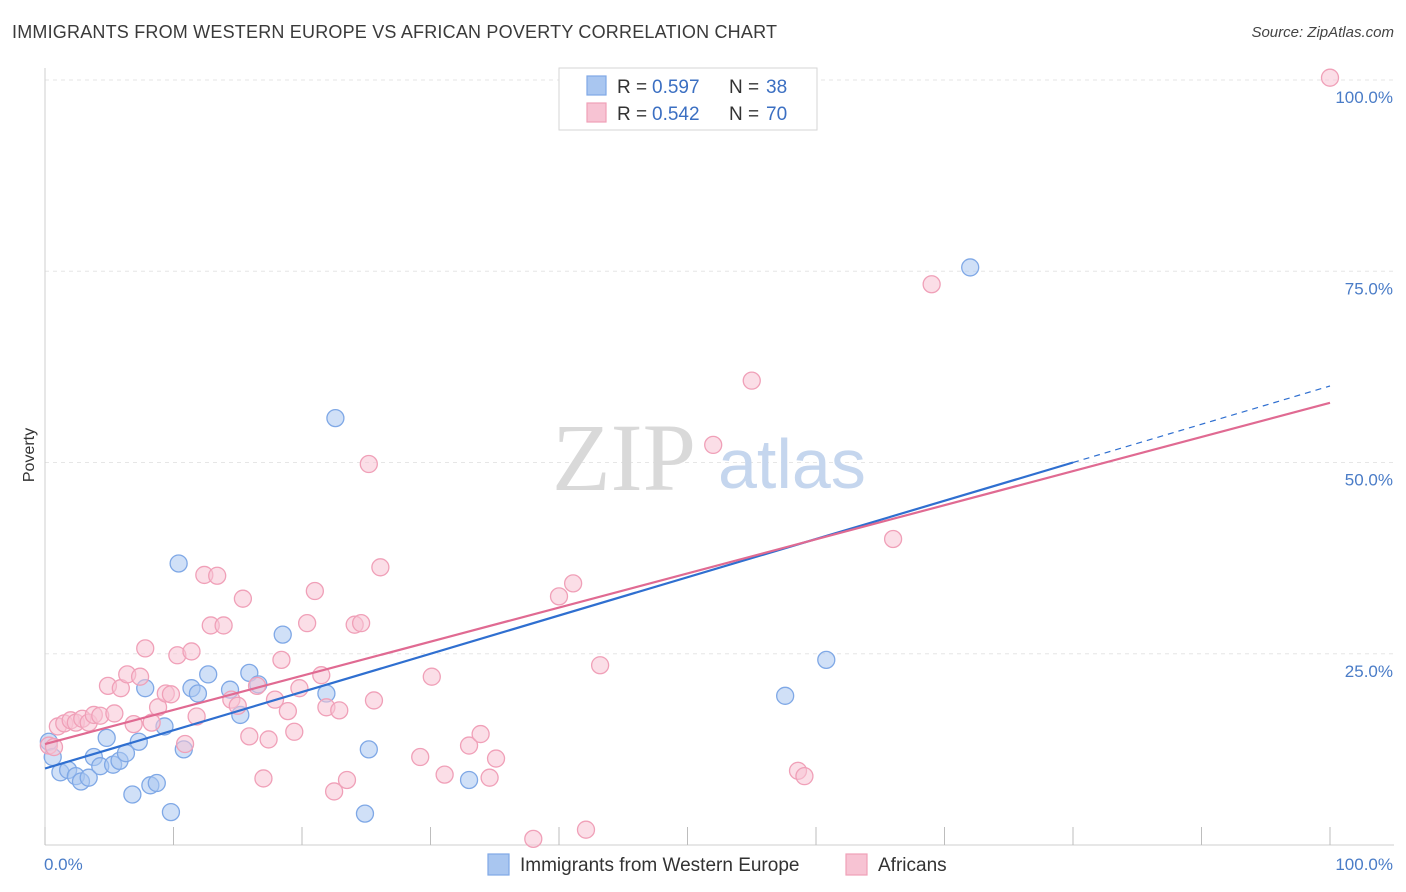 The image size is (1406, 892). What do you see at coordinates (676, 87) in the screenshot?
I see `legend-r-value-1: 0.597` at bounding box center [676, 87].